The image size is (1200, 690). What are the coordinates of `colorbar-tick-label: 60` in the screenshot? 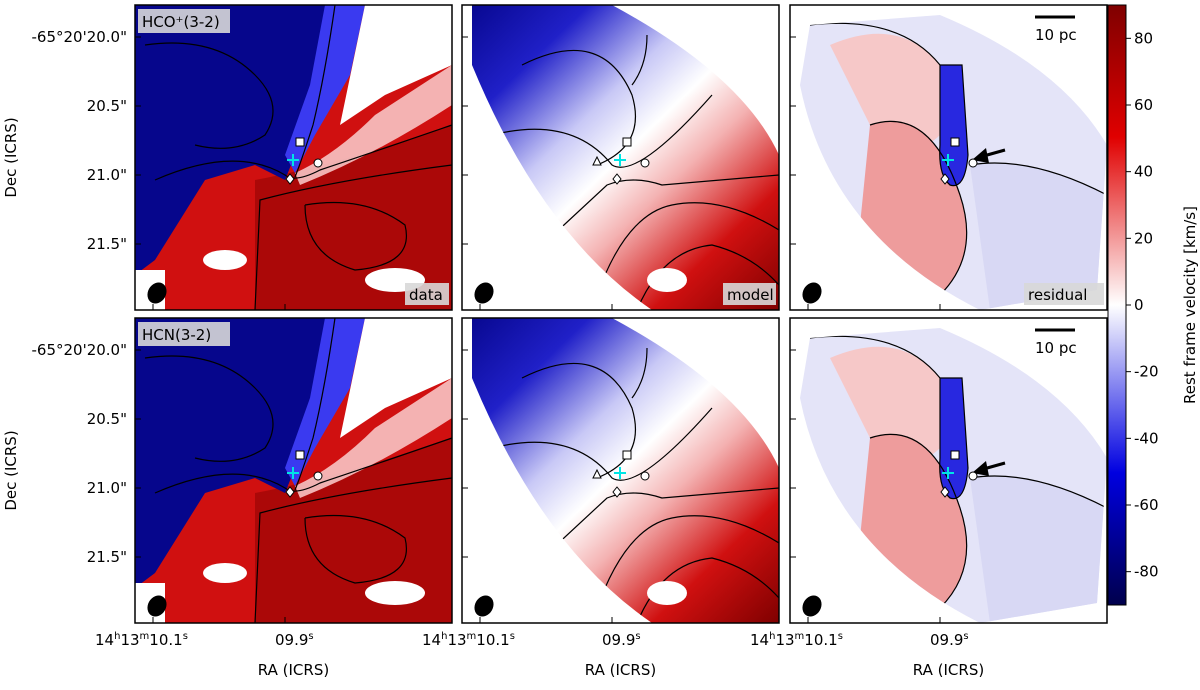 It's located at (1143, 105).